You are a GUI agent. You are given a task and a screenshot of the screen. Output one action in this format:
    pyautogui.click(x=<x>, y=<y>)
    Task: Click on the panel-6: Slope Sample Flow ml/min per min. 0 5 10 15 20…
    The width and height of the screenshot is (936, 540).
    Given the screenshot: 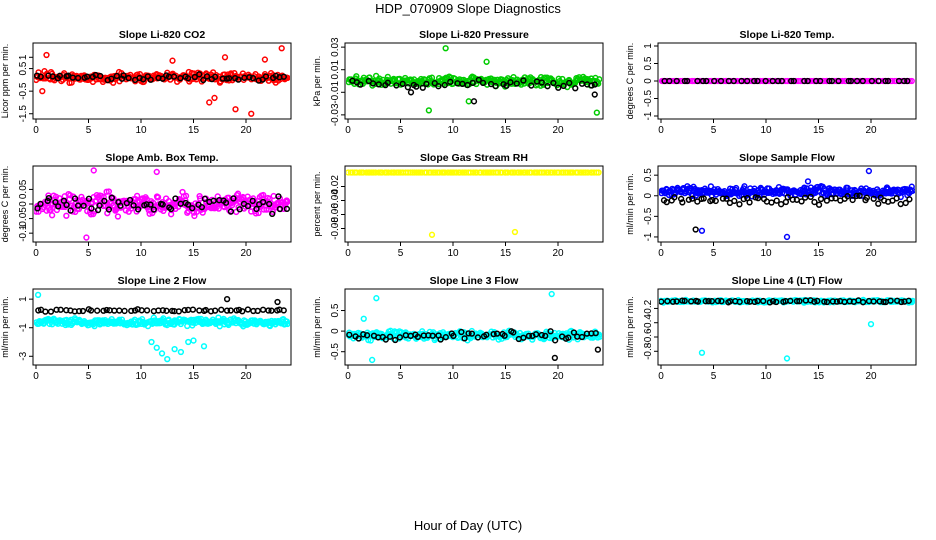 What is the action you would take?
    pyautogui.click(x=771, y=205)
    